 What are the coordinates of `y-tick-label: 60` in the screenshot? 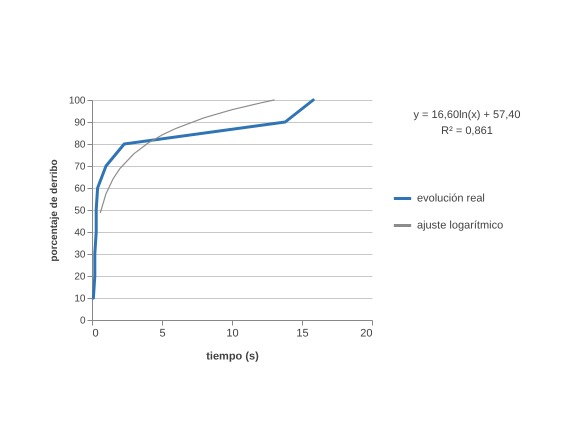 It's located at (80, 189).